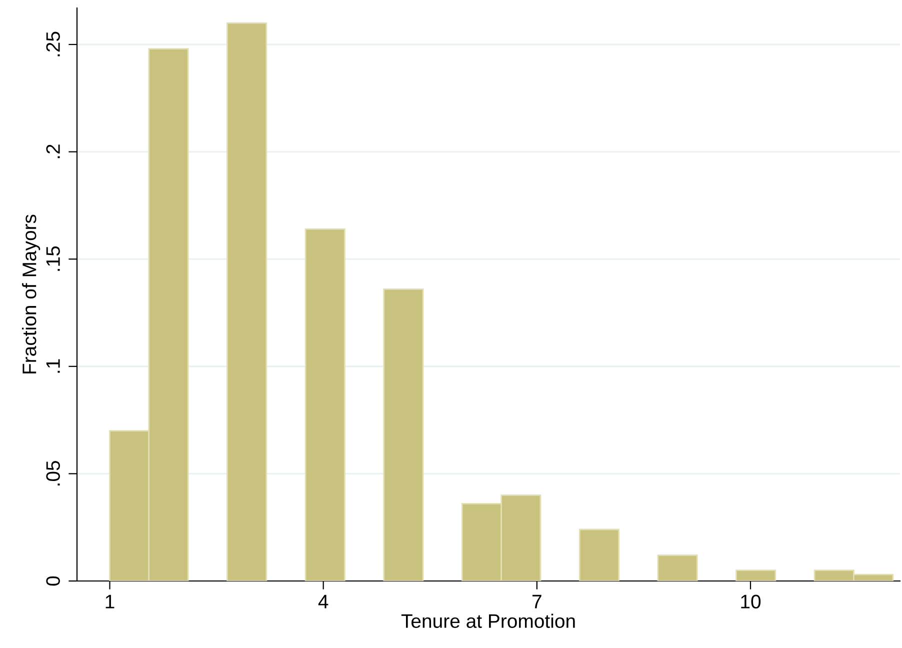 Image resolution: width=902 pixels, height=648 pixels. I want to click on y-tick-label: .25, so click(53, 44).